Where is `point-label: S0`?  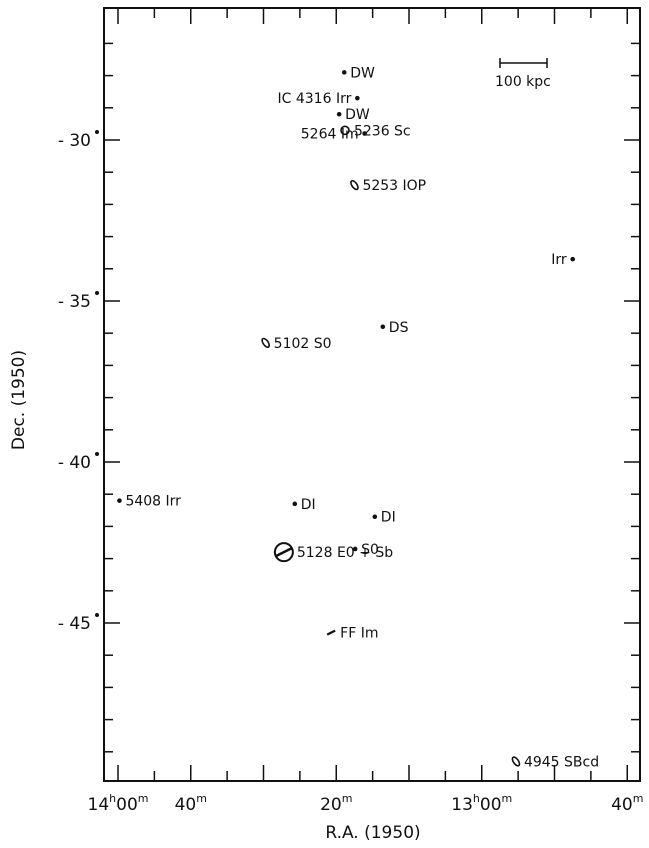 point-label: S0 is located at coordinates (370, 550).